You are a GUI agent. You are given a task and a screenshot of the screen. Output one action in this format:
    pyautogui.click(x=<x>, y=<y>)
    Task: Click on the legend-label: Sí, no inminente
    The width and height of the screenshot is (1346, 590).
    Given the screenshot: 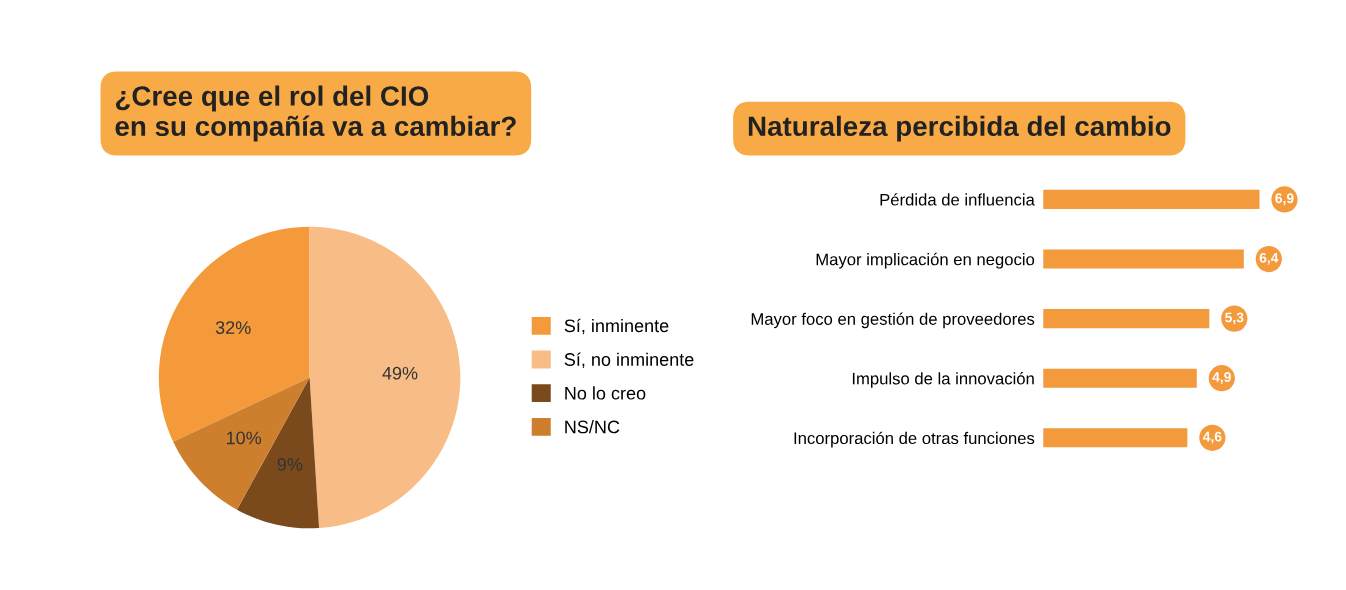 What is the action you would take?
    pyautogui.click(x=629, y=360)
    